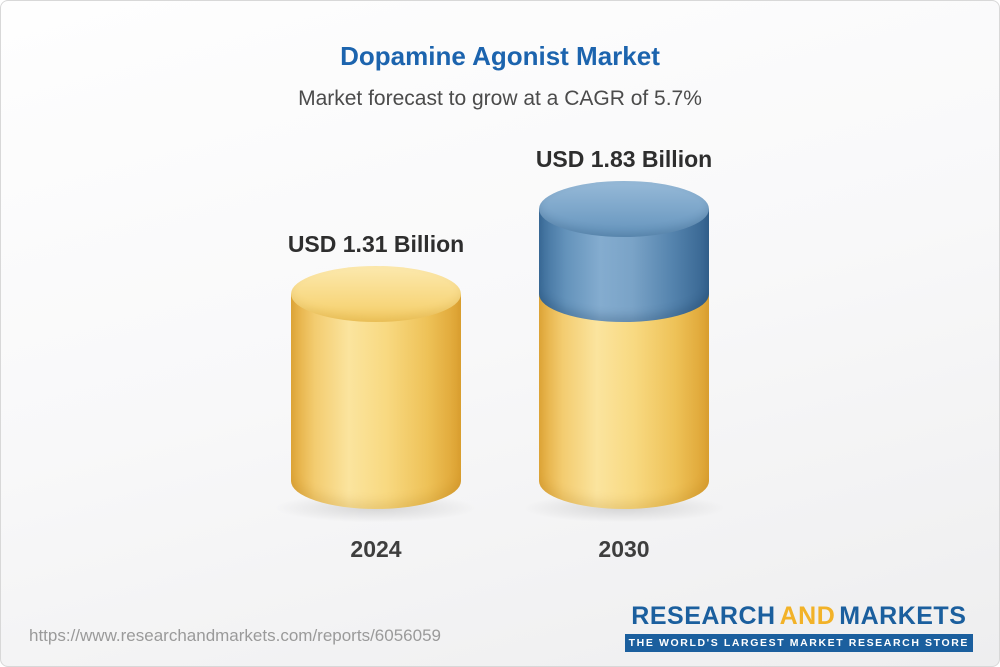  What do you see at coordinates (376, 549) in the screenshot?
I see `axis-label-2024: 2024` at bounding box center [376, 549].